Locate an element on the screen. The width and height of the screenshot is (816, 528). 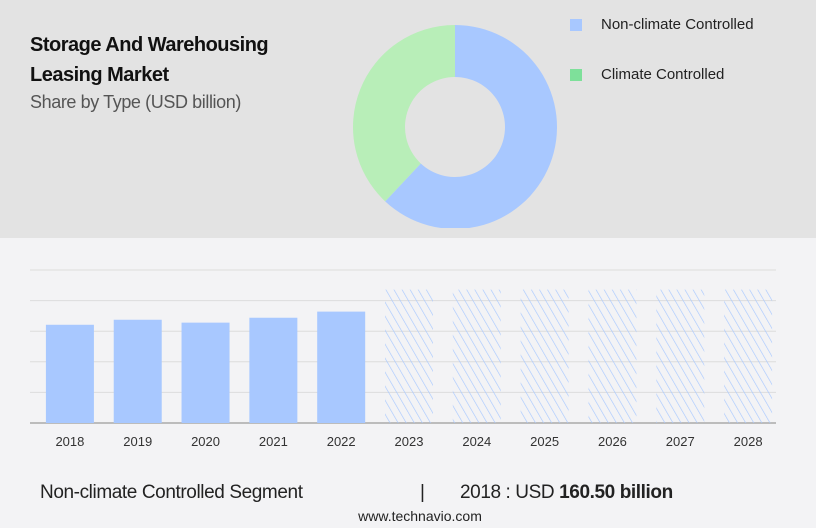
footer-year: 2018 : USD is located at coordinates (510, 492).